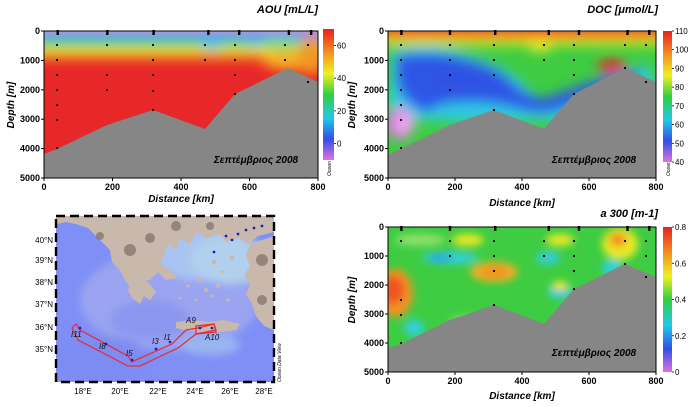 This screenshot has height=407, width=691. I want to click on aou-season-label: Σεπτέμβριος 2008, so click(256, 160).